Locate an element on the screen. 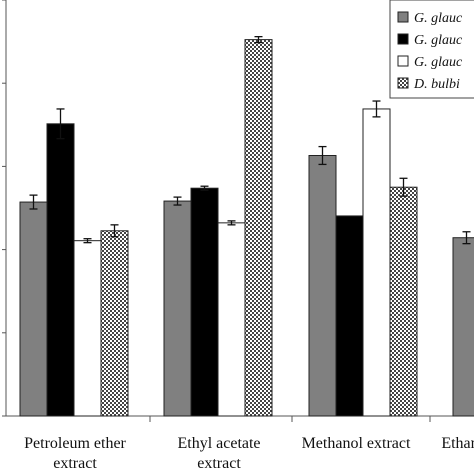 This screenshot has width=474, height=474. bar-series3-cat3 is located at coordinates (376, 262).